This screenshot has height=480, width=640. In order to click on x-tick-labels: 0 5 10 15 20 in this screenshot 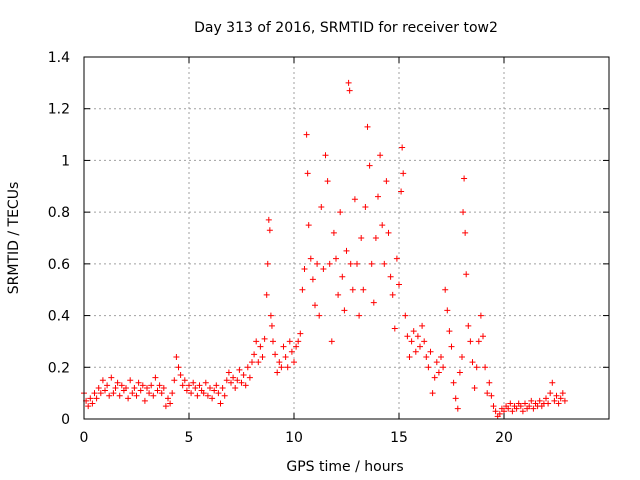, I will do `click(296, 438)`.